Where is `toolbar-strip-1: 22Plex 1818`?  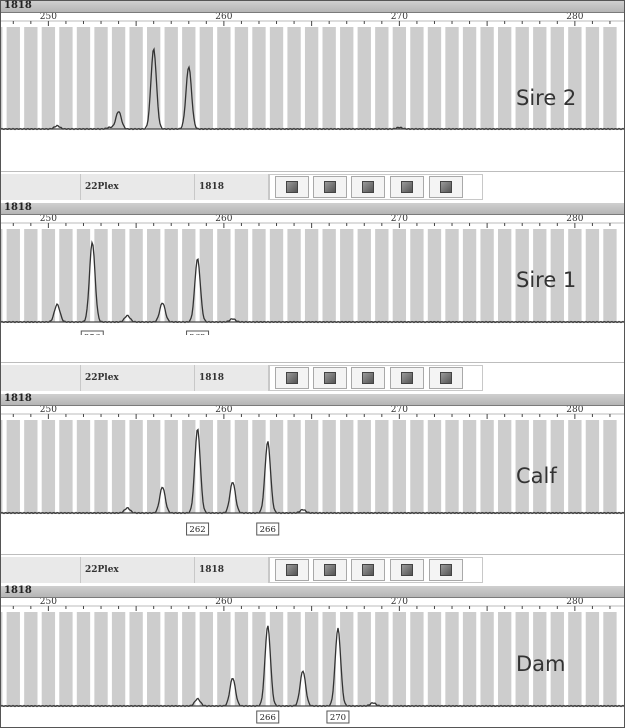 toolbar-strip-1: 22Plex 1818 is located at coordinates (312, 186).